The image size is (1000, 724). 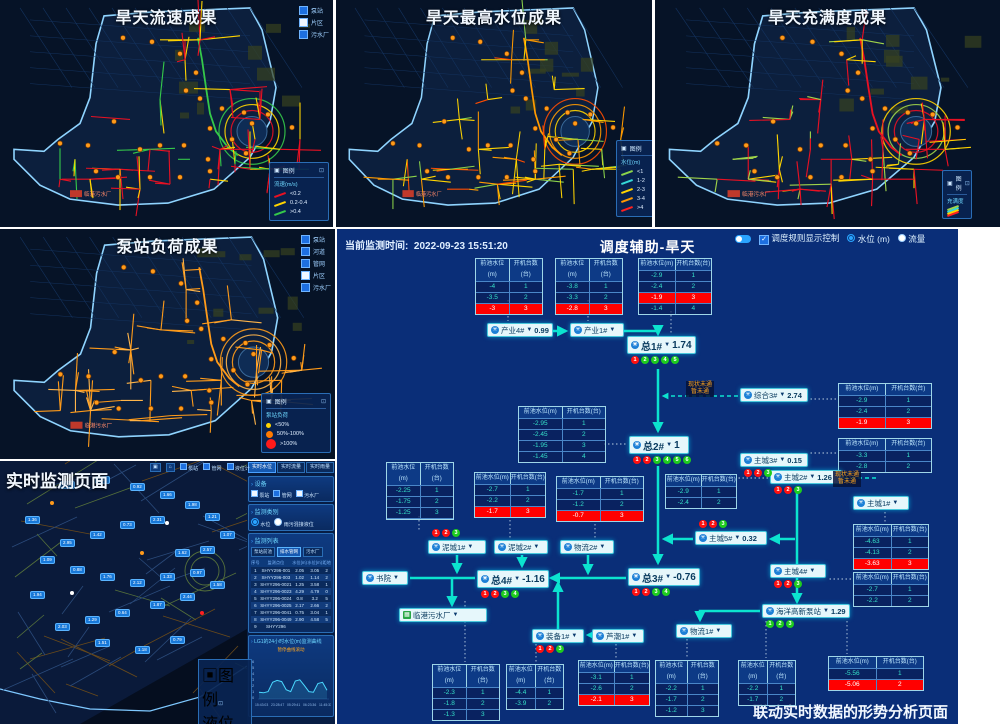 I want to click on pump-node-临港污水厂: ▦ 临港污水厂 ▼, so click(x=443, y=615).